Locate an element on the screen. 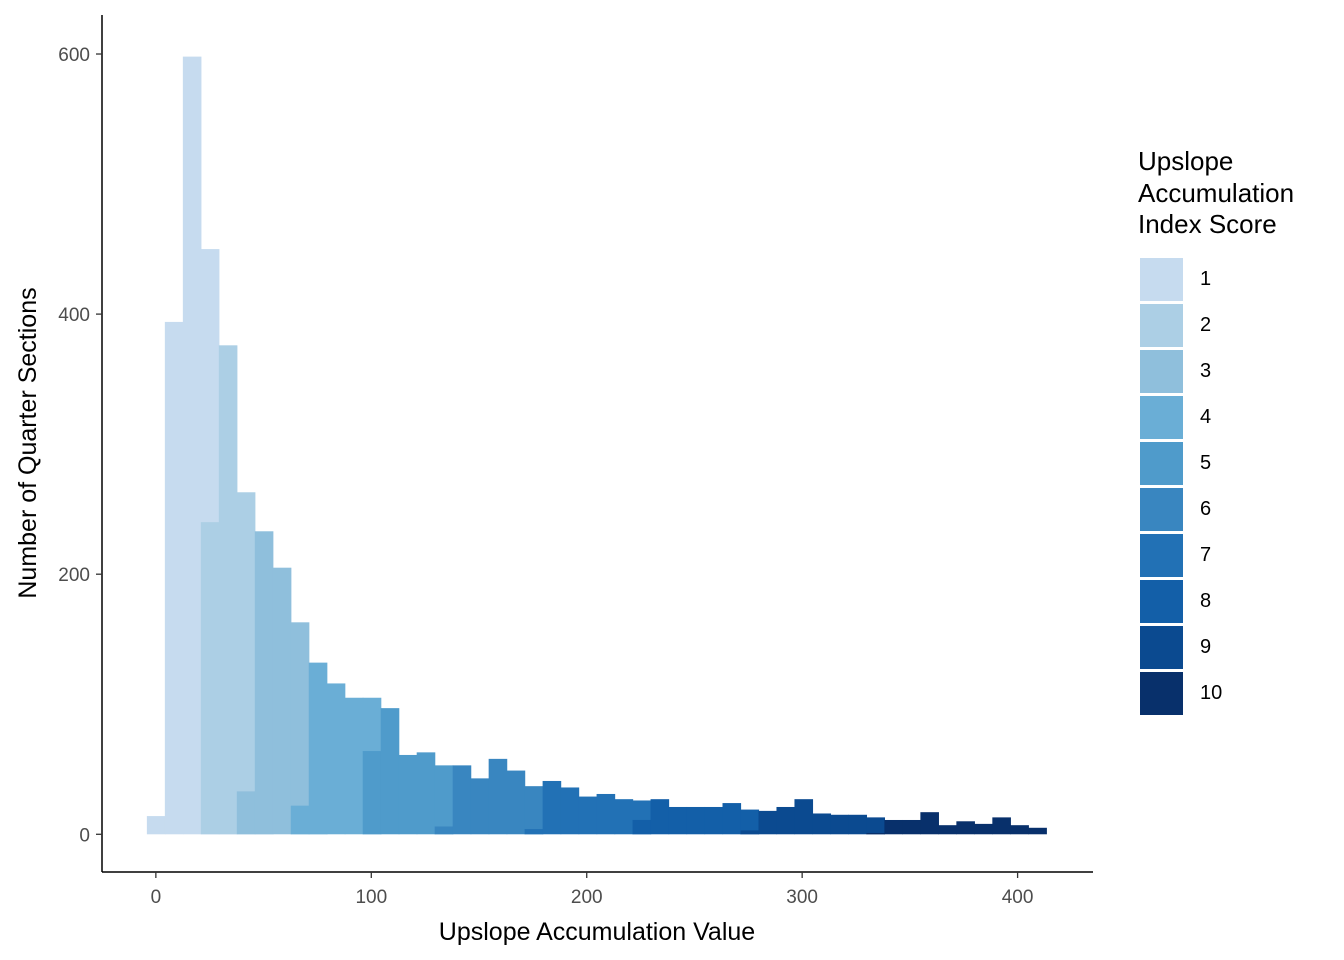  legend-label: 9 is located at coordinates (1206, 647).